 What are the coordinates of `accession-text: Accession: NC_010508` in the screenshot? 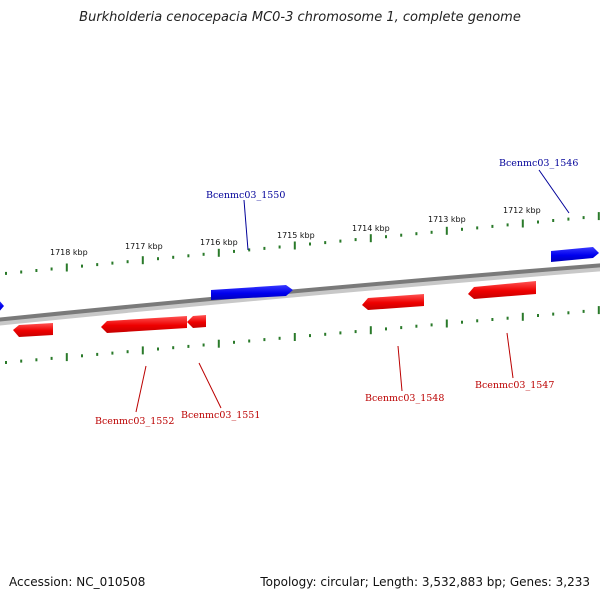 It's located at (77, 582).